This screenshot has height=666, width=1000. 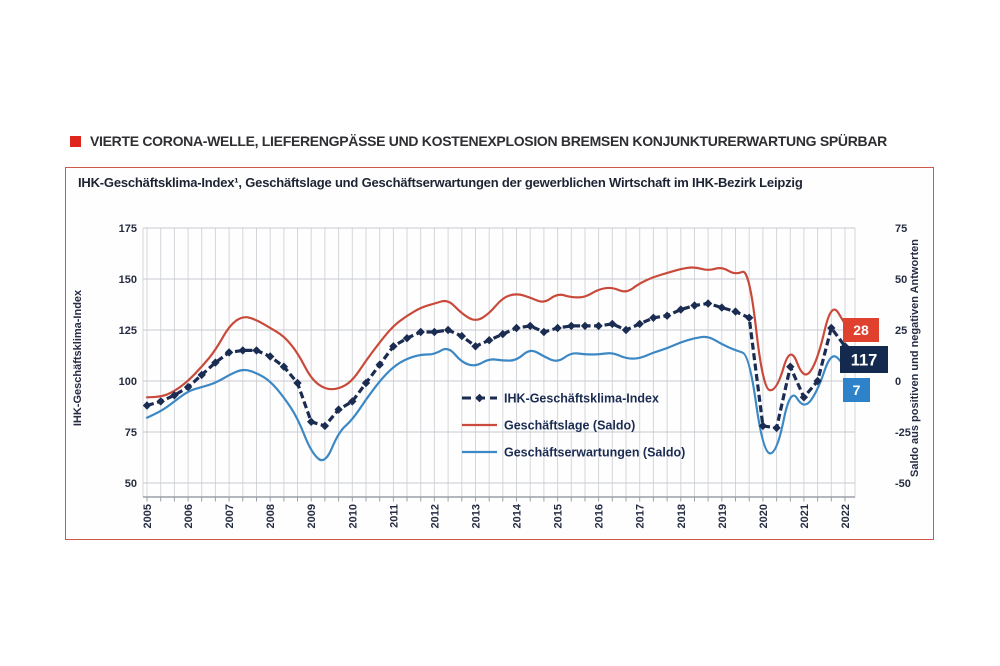 I want to click on x-tick-label-year: 2011, so click(x=394, y=516).